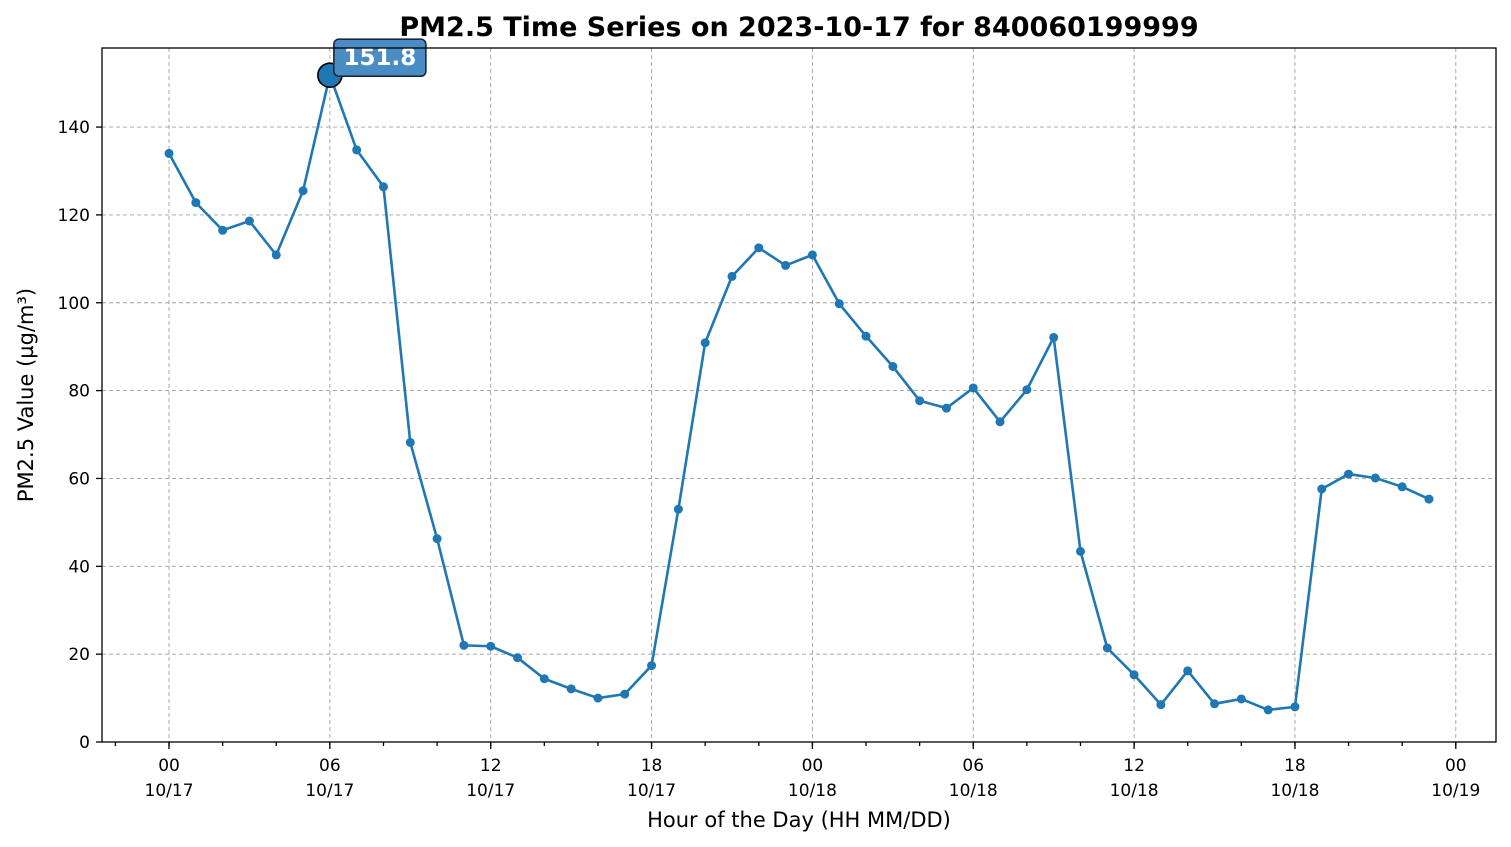 This screenshot has width=1511, height=847. Describe the element at coordinates (84, 743) in the screenshot. I see `y-tick-label: 0` at that location.